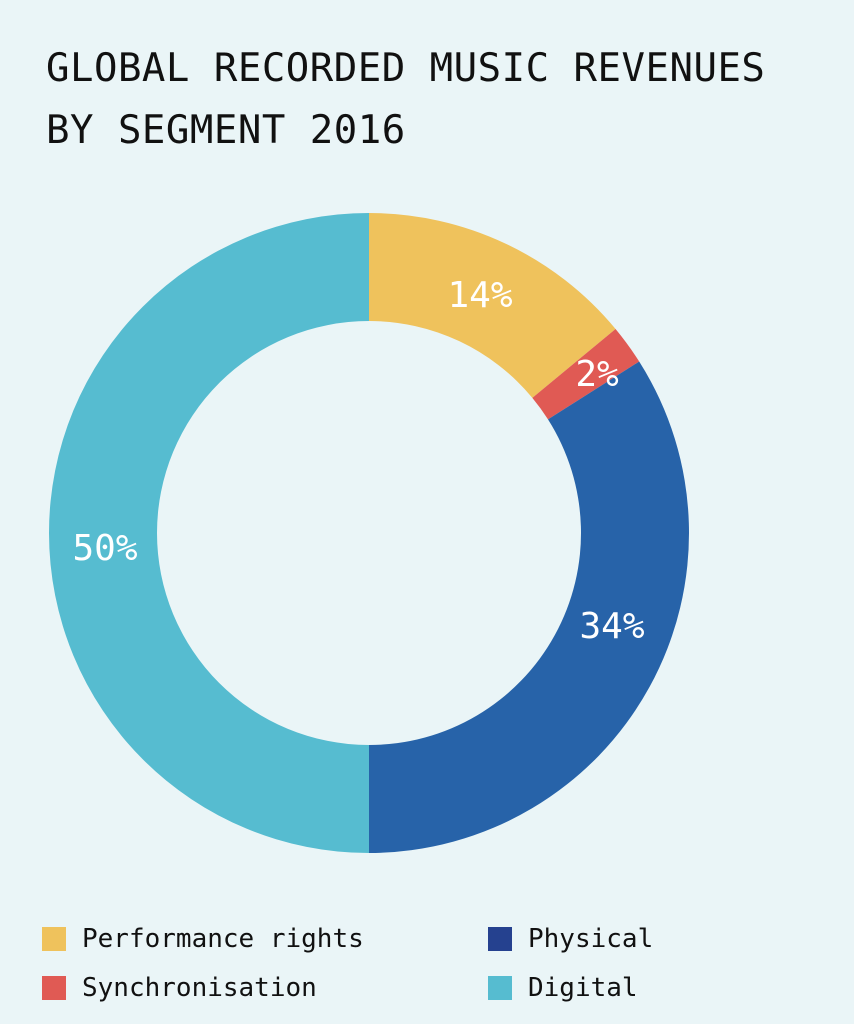 Image resolution: width=854 pixels, height=1024 pixels. I want to click on legend-label: Digital, so click(583, 988).